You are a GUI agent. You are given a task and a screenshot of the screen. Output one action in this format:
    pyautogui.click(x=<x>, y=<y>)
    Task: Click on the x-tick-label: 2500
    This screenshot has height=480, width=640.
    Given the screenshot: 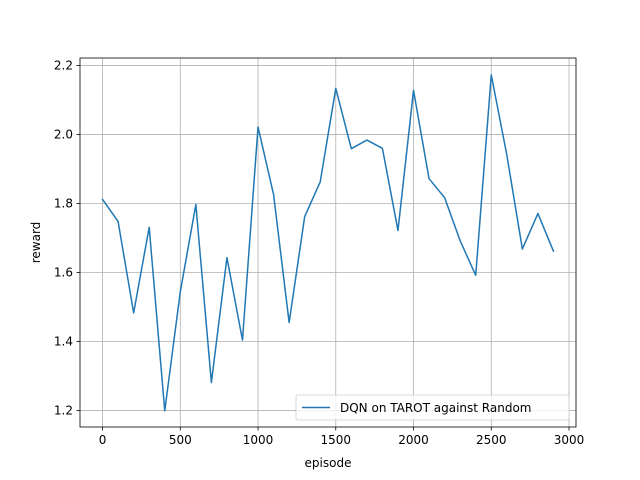 What is the action you would take?
    pyautogui.click(x=491, y=440)
    